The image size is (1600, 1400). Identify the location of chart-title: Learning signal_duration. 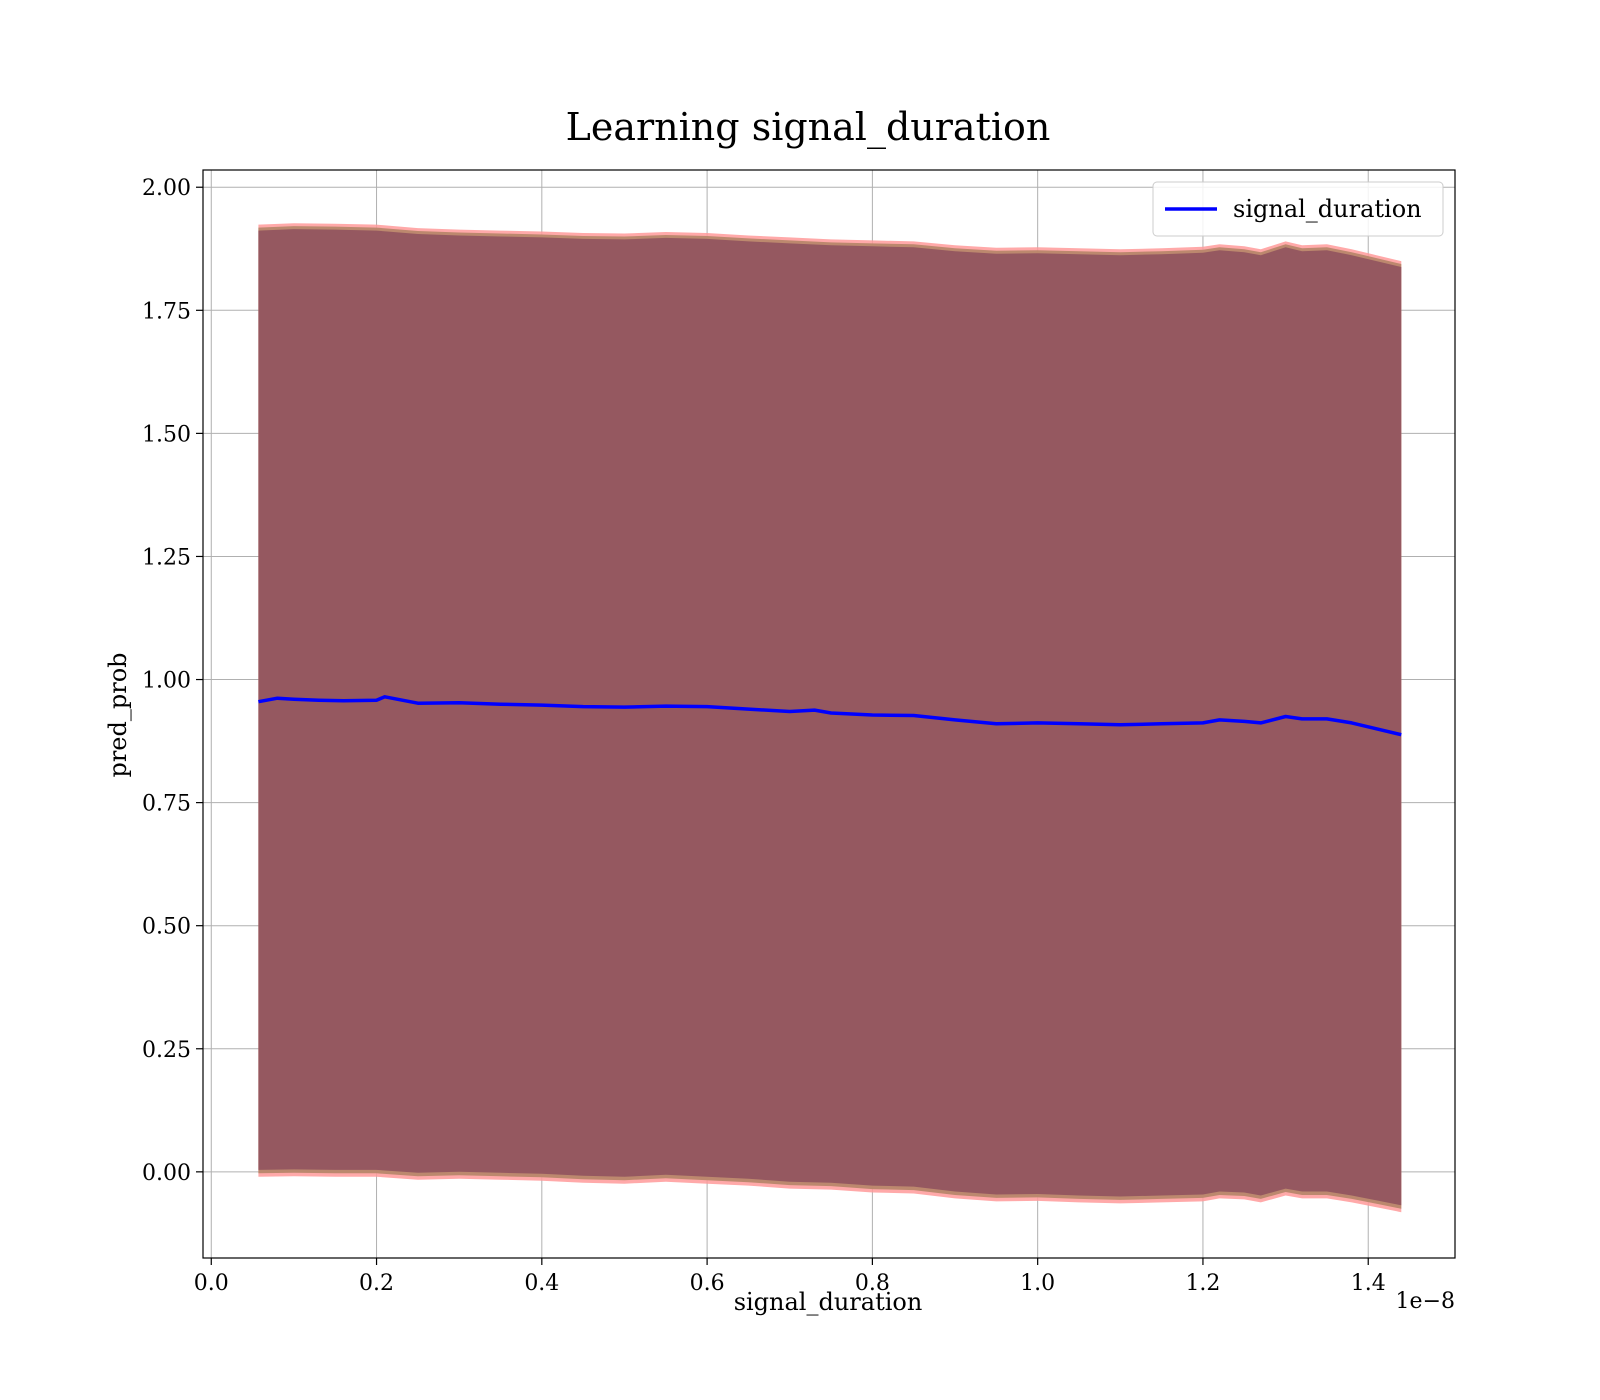
(808, 127).